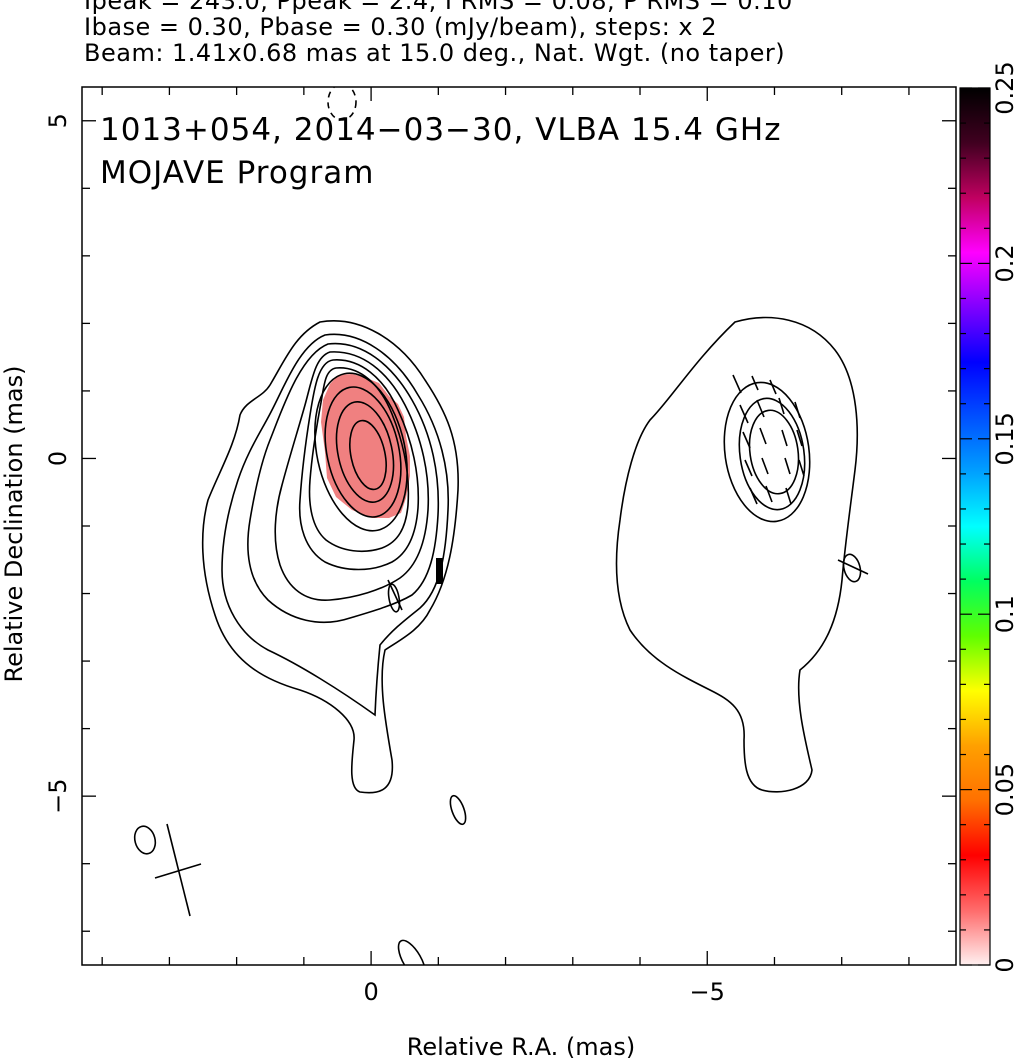 This screenshot has width=1021, height=1060. I want to click on colorbar, so click(975, 526).